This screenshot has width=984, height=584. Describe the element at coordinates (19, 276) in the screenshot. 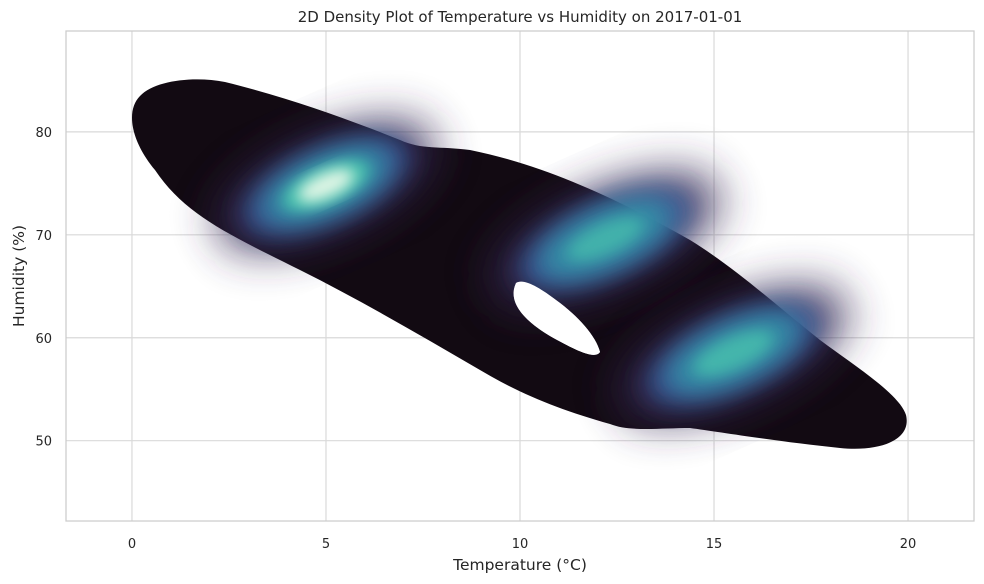

I see `y-axis-label: Humidity (%)` at that location.